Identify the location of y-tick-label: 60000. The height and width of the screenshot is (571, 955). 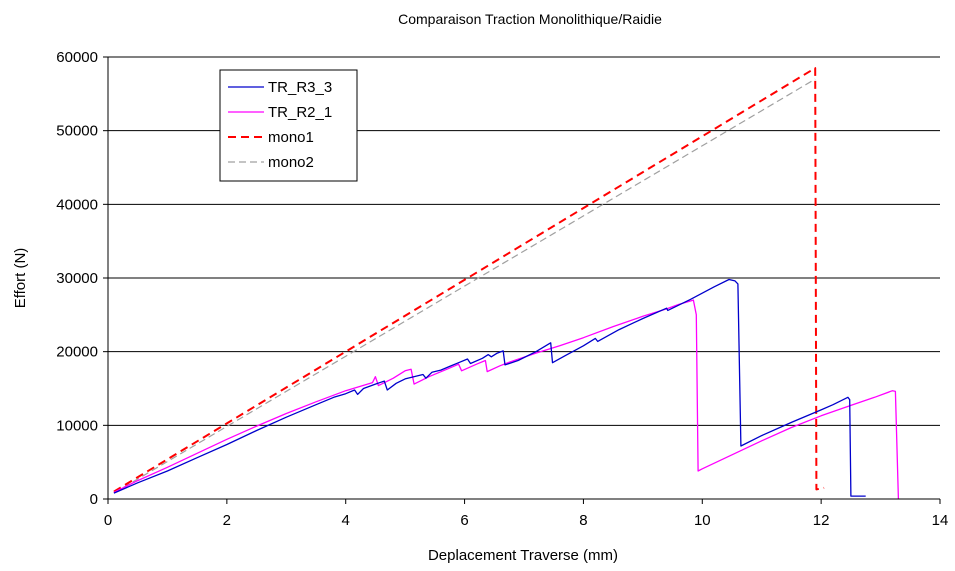
(77, 57).